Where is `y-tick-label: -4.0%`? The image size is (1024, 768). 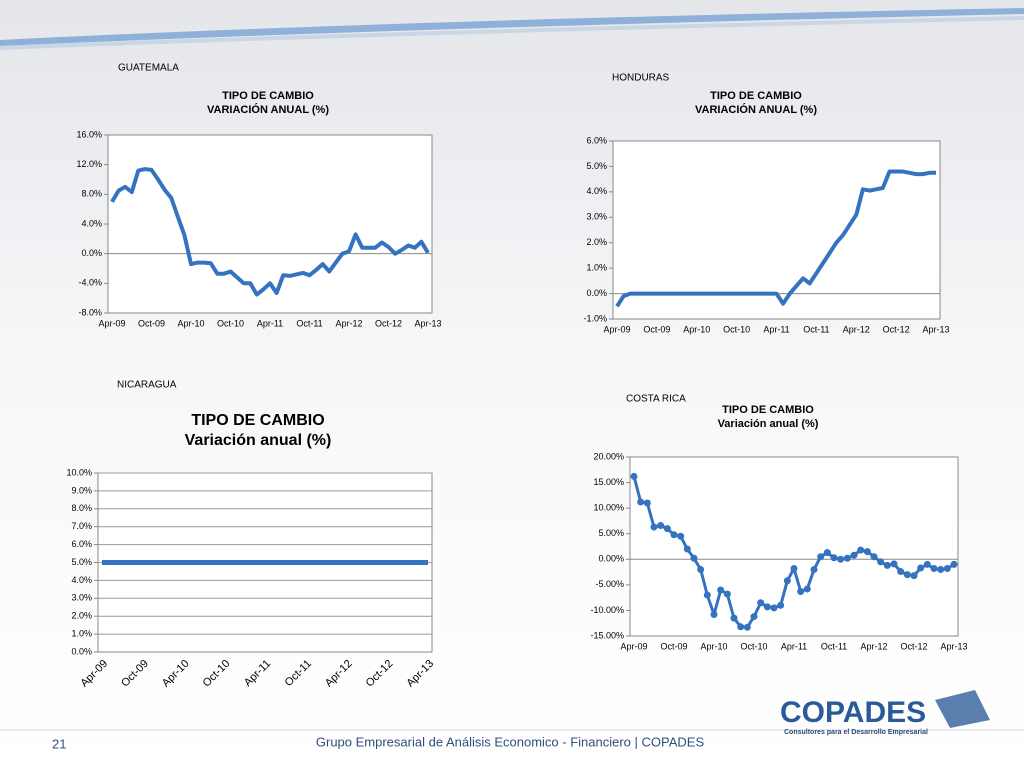
y-tick-label: -4.0% is located at coordinates (90, 283).